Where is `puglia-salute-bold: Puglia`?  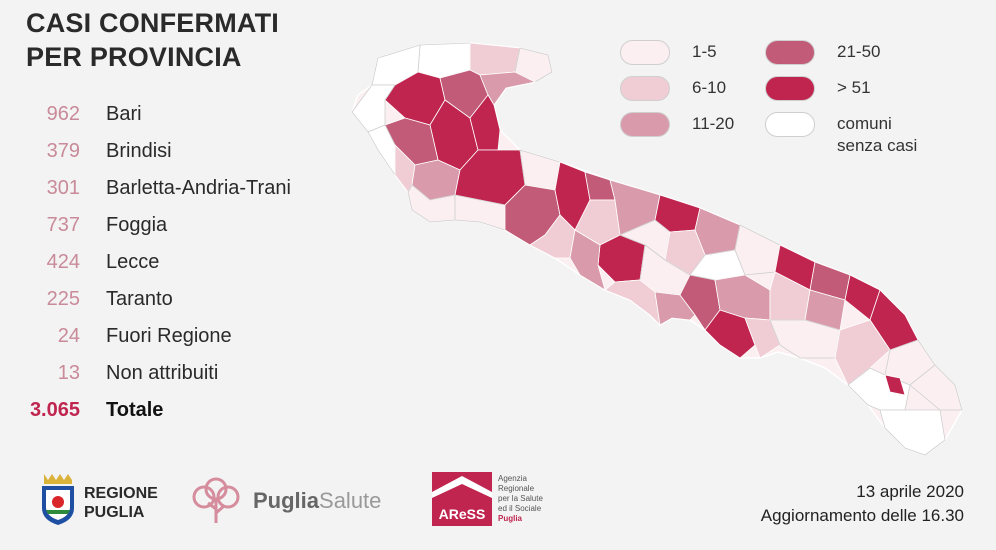
puglia-salute-bold: Puglia is located at coordinates (286, 500).